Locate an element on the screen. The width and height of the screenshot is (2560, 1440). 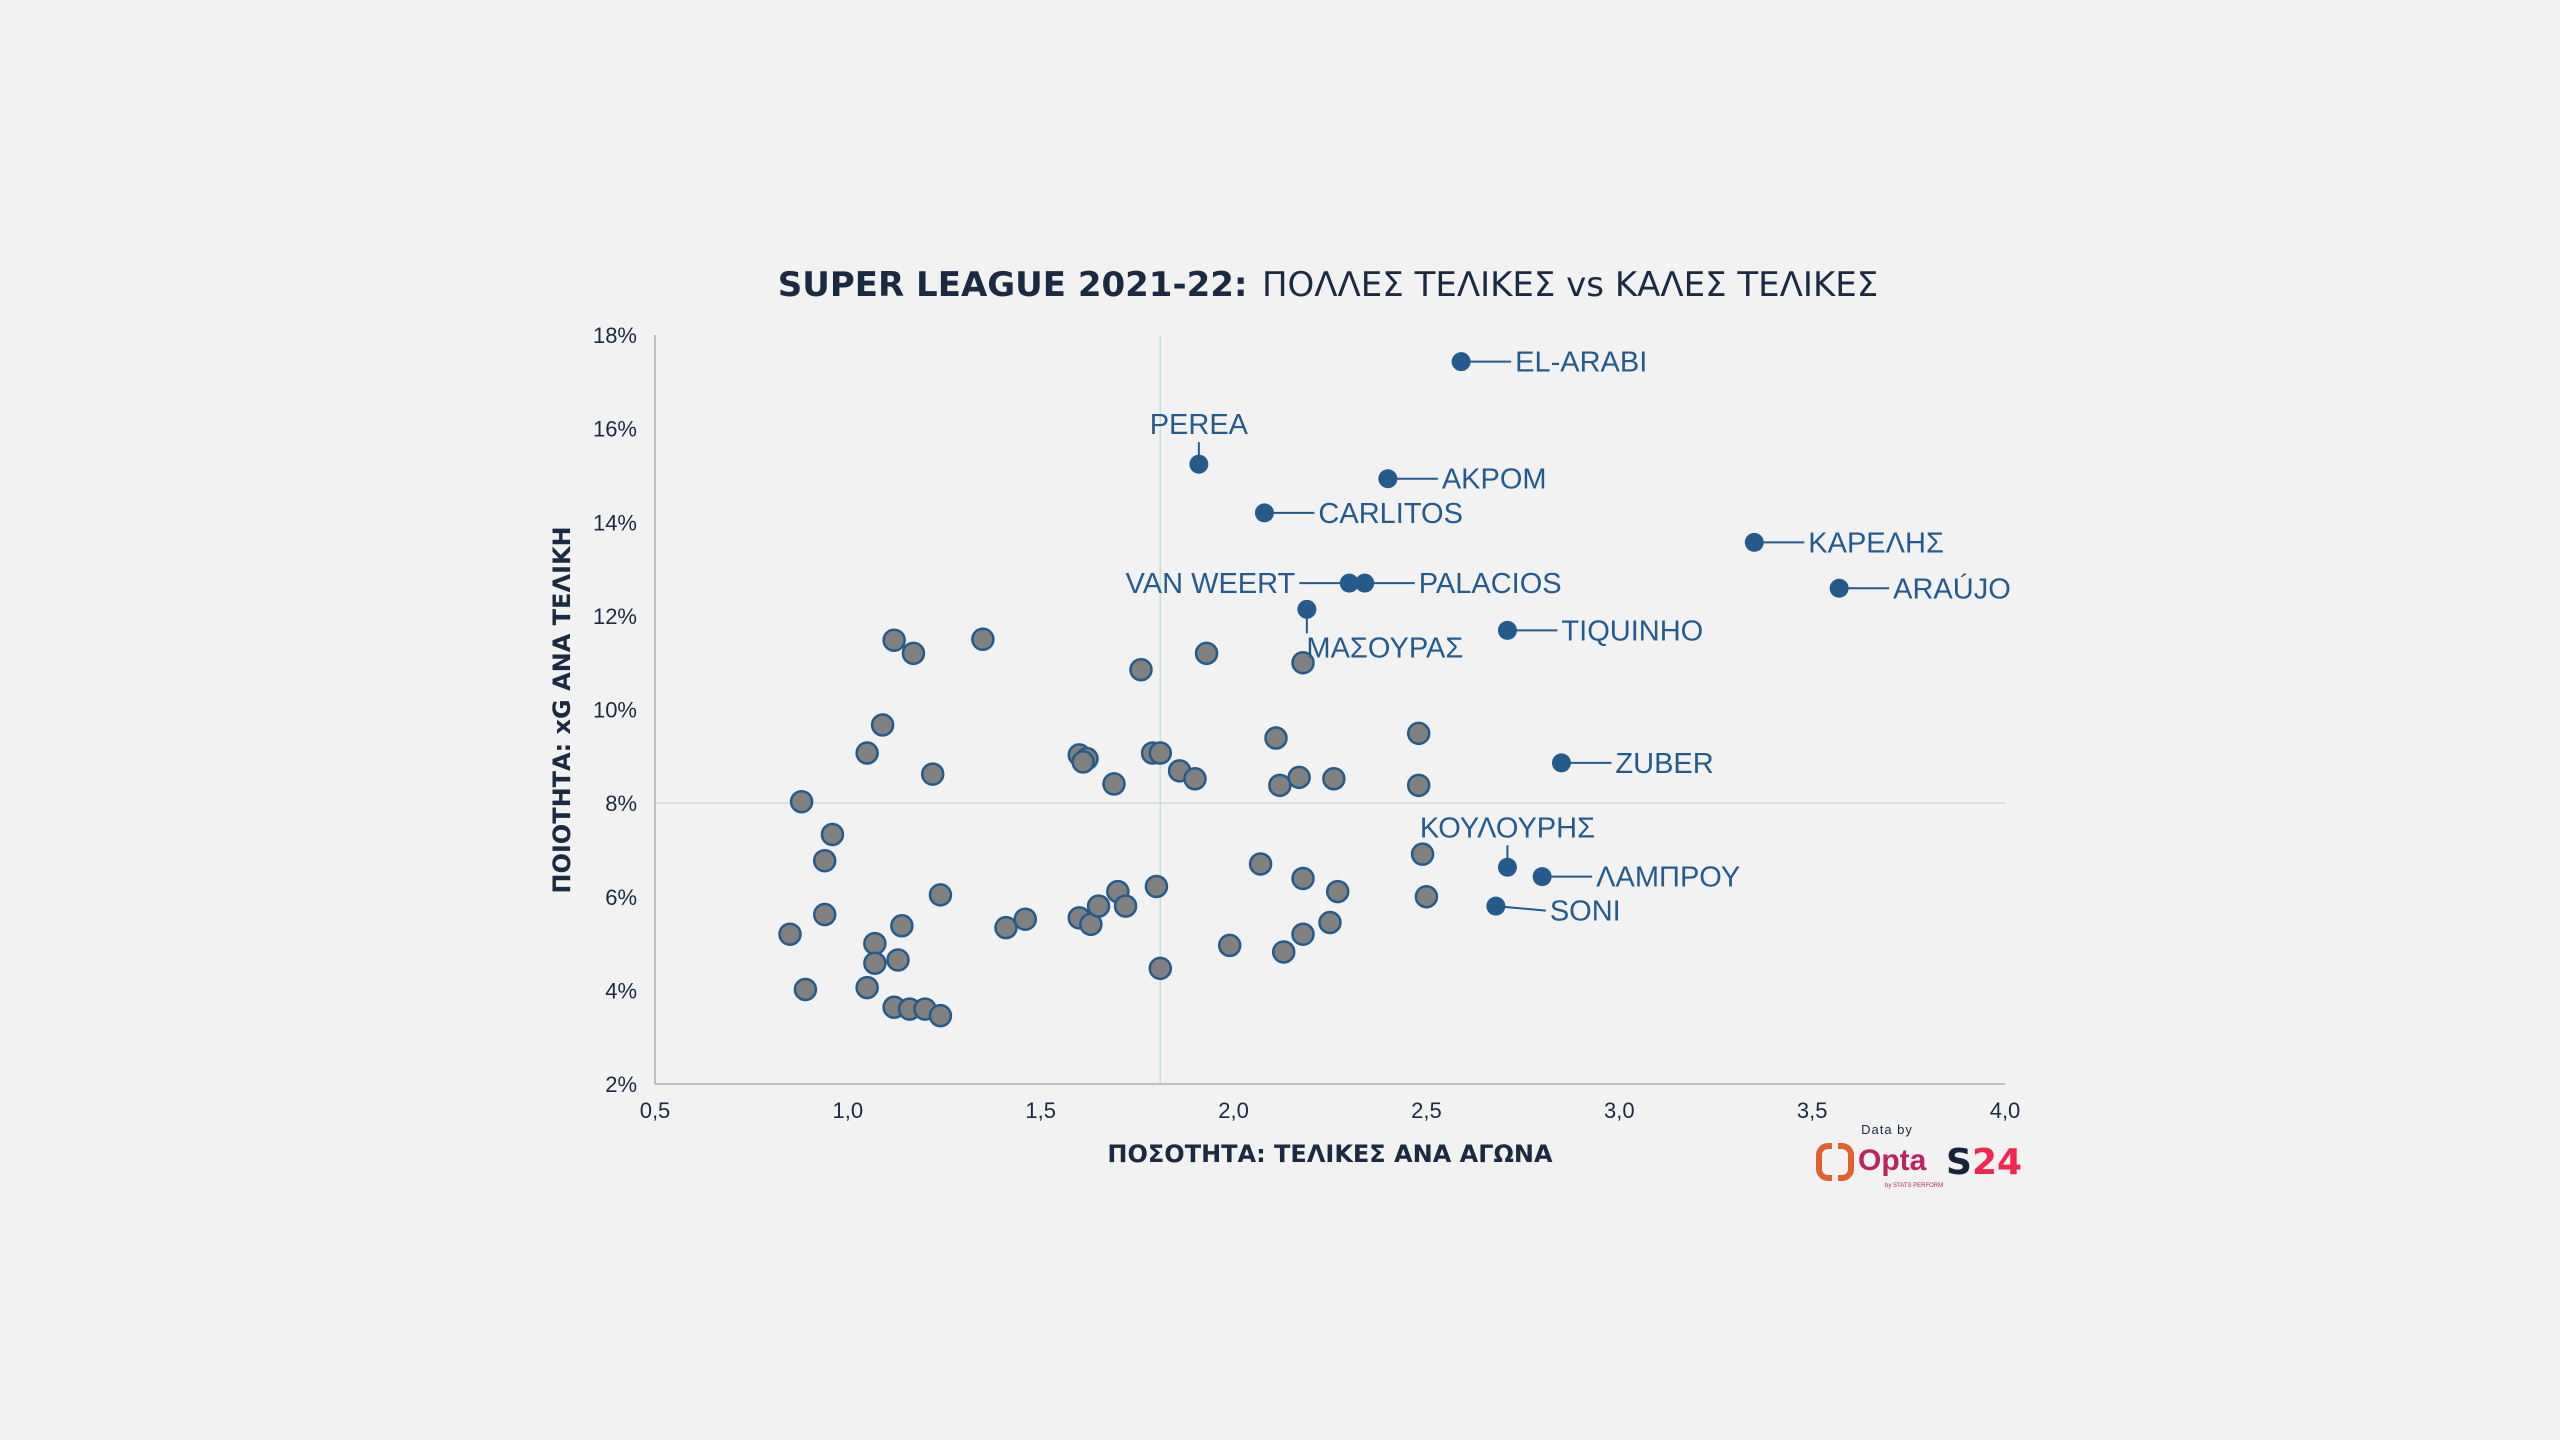
x-axis-title: ΠΟΣΟΤΗΤΑ: ΤΕΛΙΚΕΣ ΑΝΑ ΑΓΩΝΑ is located at coordinates (1330, 1154).